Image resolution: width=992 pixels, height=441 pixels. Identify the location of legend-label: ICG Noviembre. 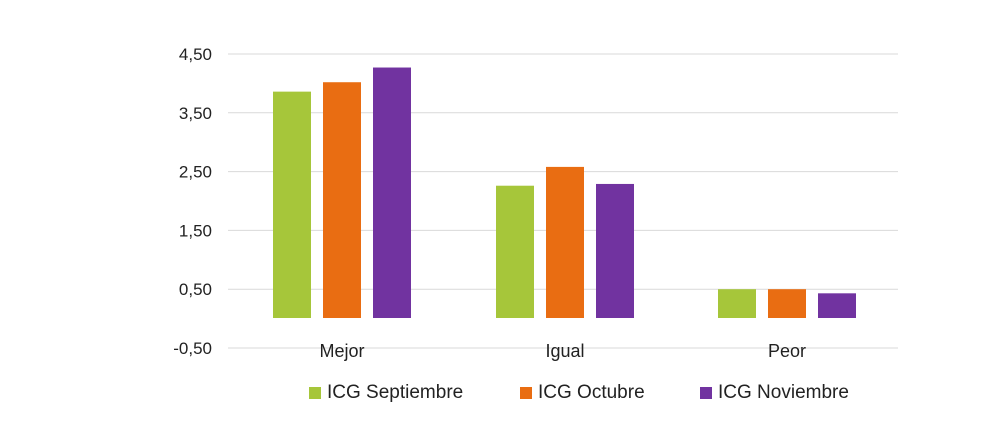
(783, 392).